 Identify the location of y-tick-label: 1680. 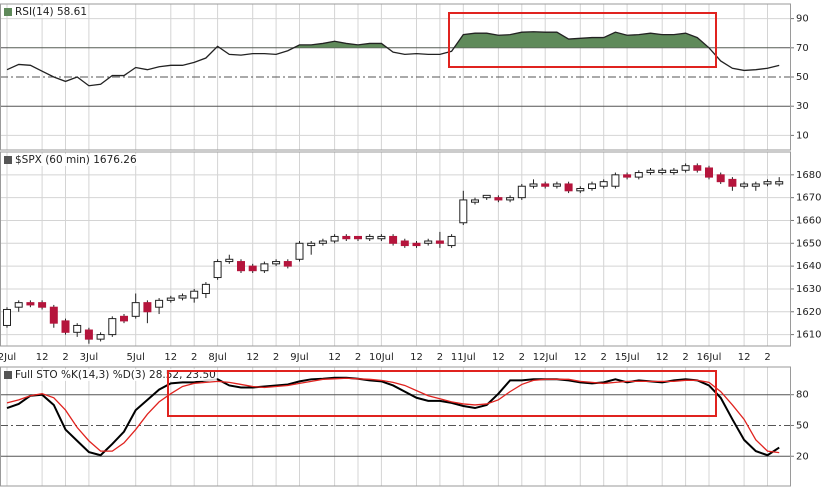
(808, 175).